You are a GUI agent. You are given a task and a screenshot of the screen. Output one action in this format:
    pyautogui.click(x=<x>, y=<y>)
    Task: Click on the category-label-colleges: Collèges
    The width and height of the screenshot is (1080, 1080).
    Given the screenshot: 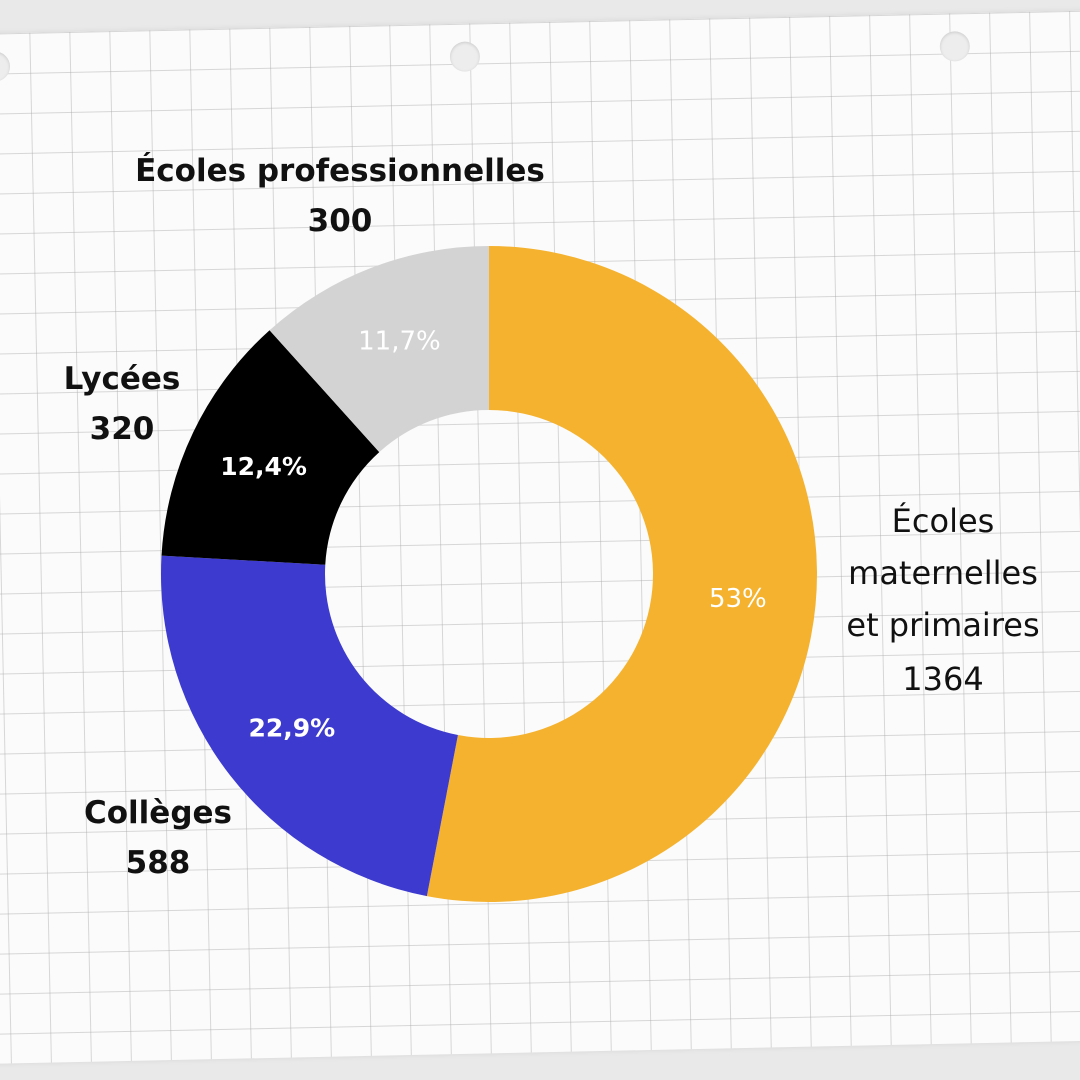 What is the action you would take?
    pyautogui.click(x=158, y=813)
    